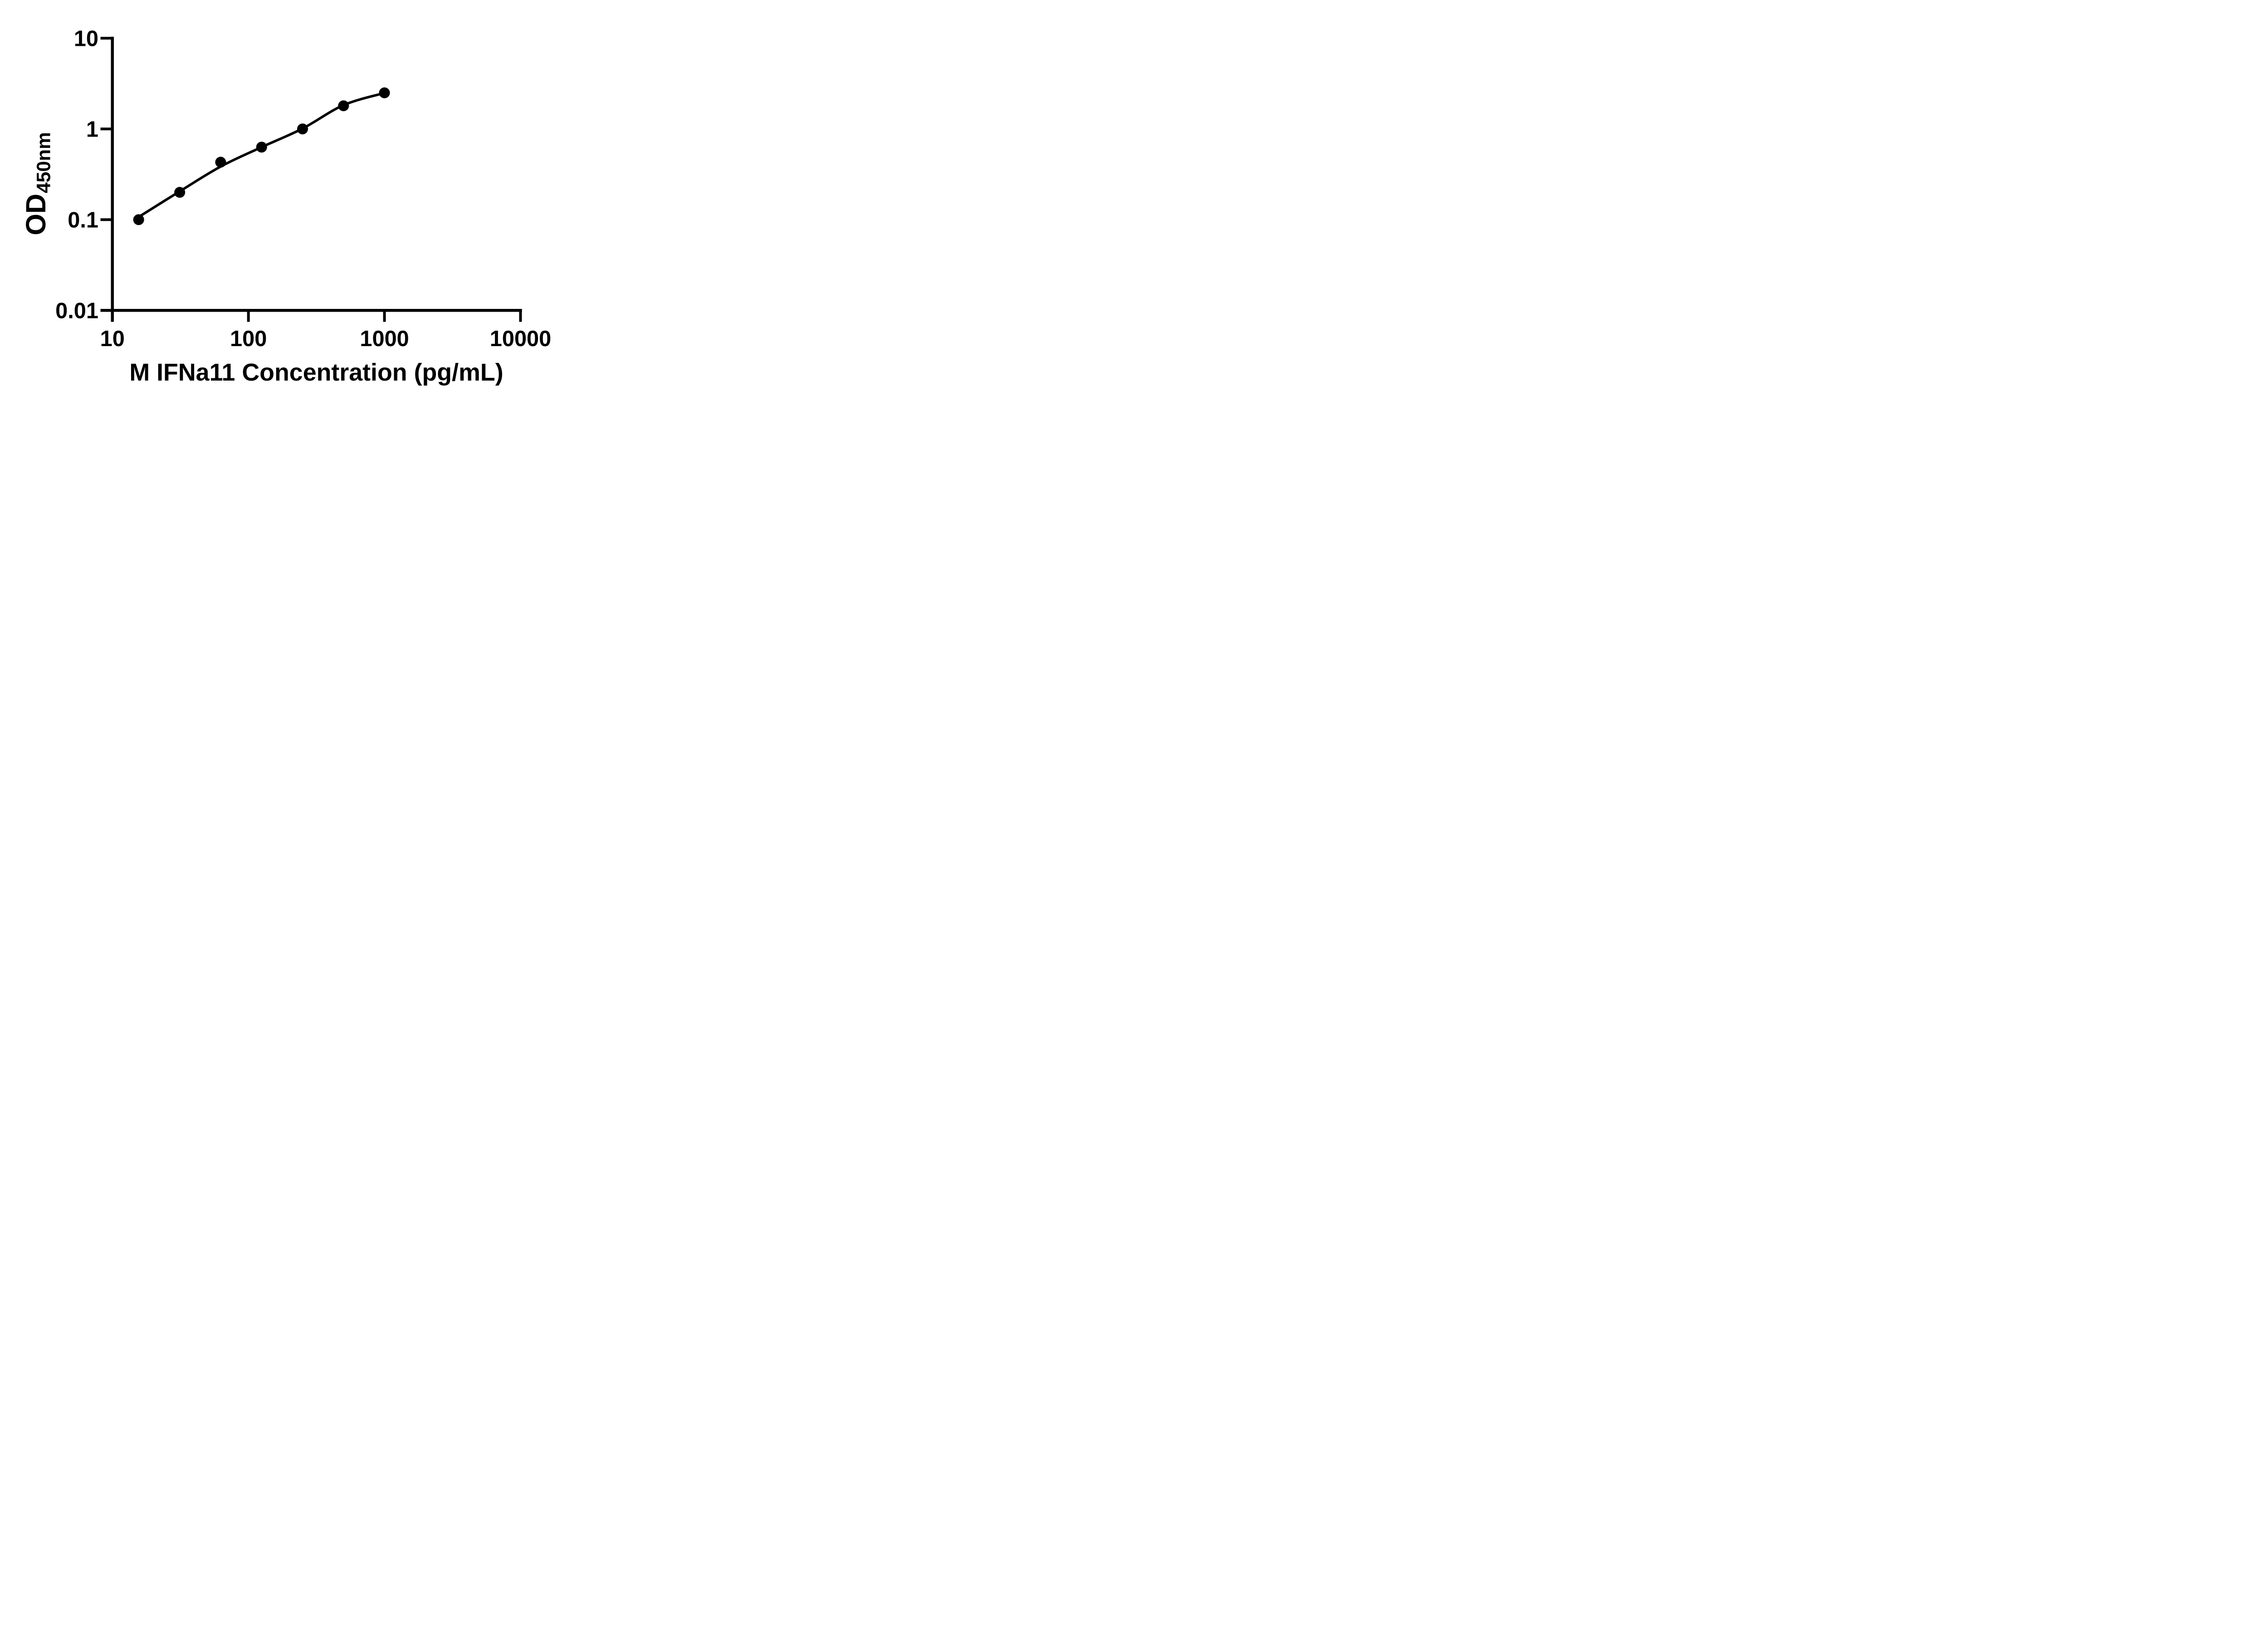 Image resolution: width=2268 pixels, height=1633 pixels. Describe the element at coordinates (92, 129) in the screenshot. I see `y-tick-label: 1` at that location.